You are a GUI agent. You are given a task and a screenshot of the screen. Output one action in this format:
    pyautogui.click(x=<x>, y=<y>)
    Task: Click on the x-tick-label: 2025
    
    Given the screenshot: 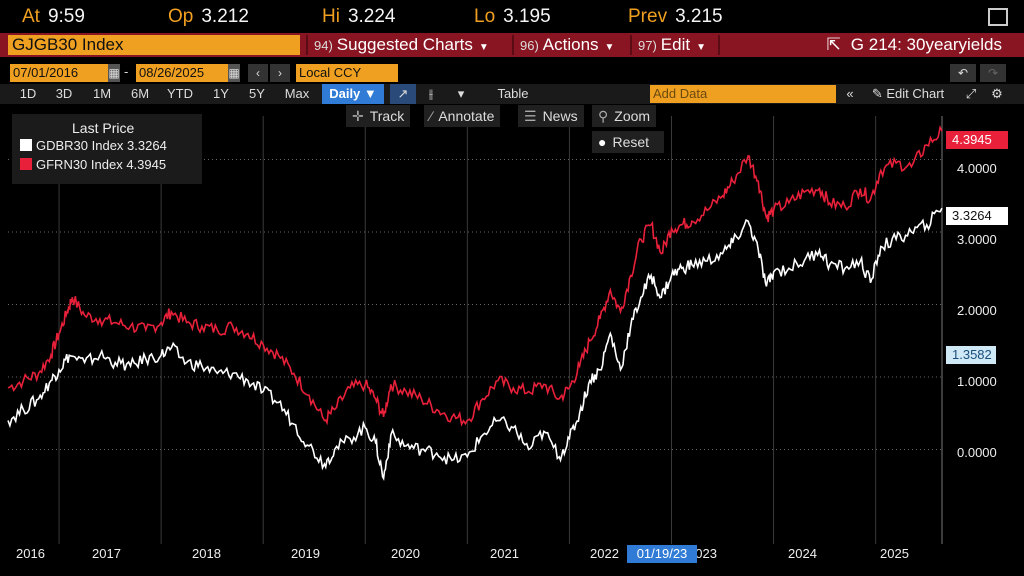 What is the action you would take?
    pyautogui.click(x=894, y=553)
    